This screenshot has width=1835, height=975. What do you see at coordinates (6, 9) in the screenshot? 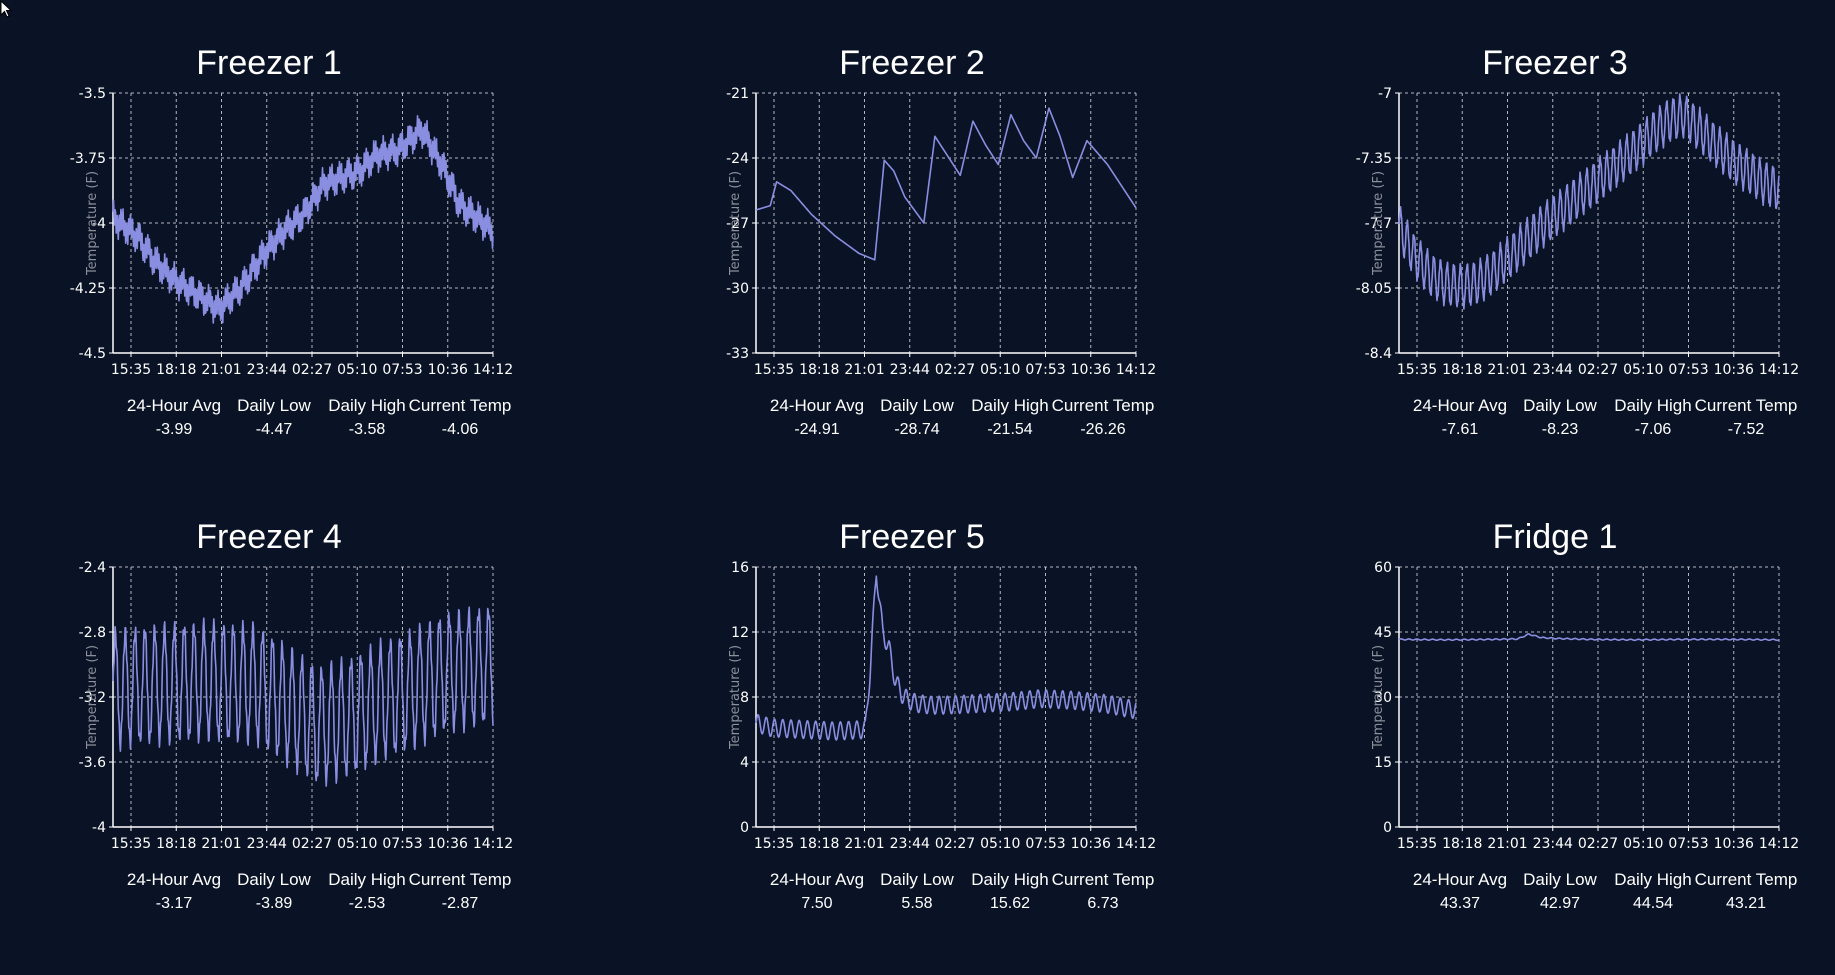
I see `mouse-cursor-icon` at bounding box center [6, 9].